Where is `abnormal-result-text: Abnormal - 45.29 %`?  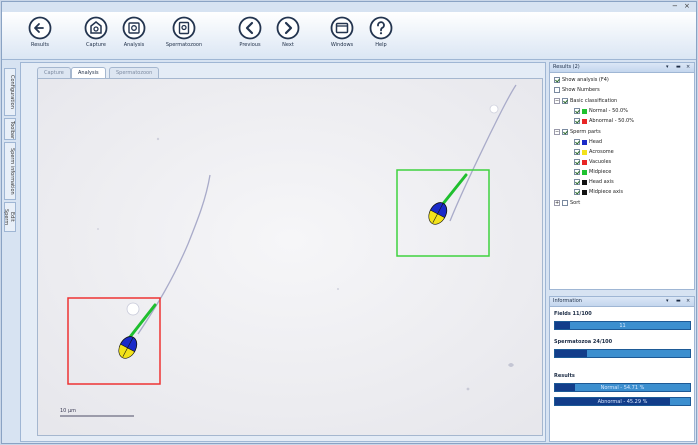
abnormal-result-text: Abnormal - 45.29 % is located at coordinates (622, 402).